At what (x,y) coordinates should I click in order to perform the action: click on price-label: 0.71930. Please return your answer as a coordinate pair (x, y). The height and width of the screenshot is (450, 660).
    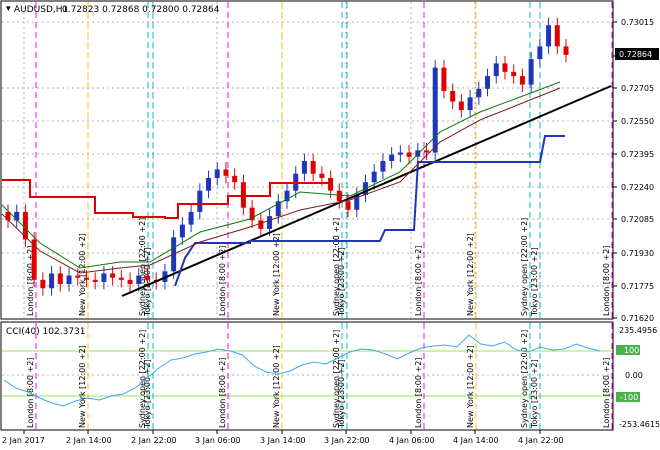
    Looking at the image, I should click on (637, 253).